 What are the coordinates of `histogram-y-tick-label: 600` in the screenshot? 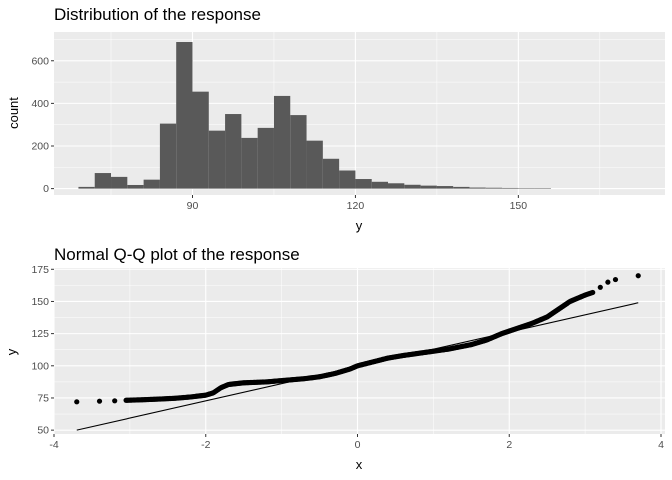 It's located at (40, 61).